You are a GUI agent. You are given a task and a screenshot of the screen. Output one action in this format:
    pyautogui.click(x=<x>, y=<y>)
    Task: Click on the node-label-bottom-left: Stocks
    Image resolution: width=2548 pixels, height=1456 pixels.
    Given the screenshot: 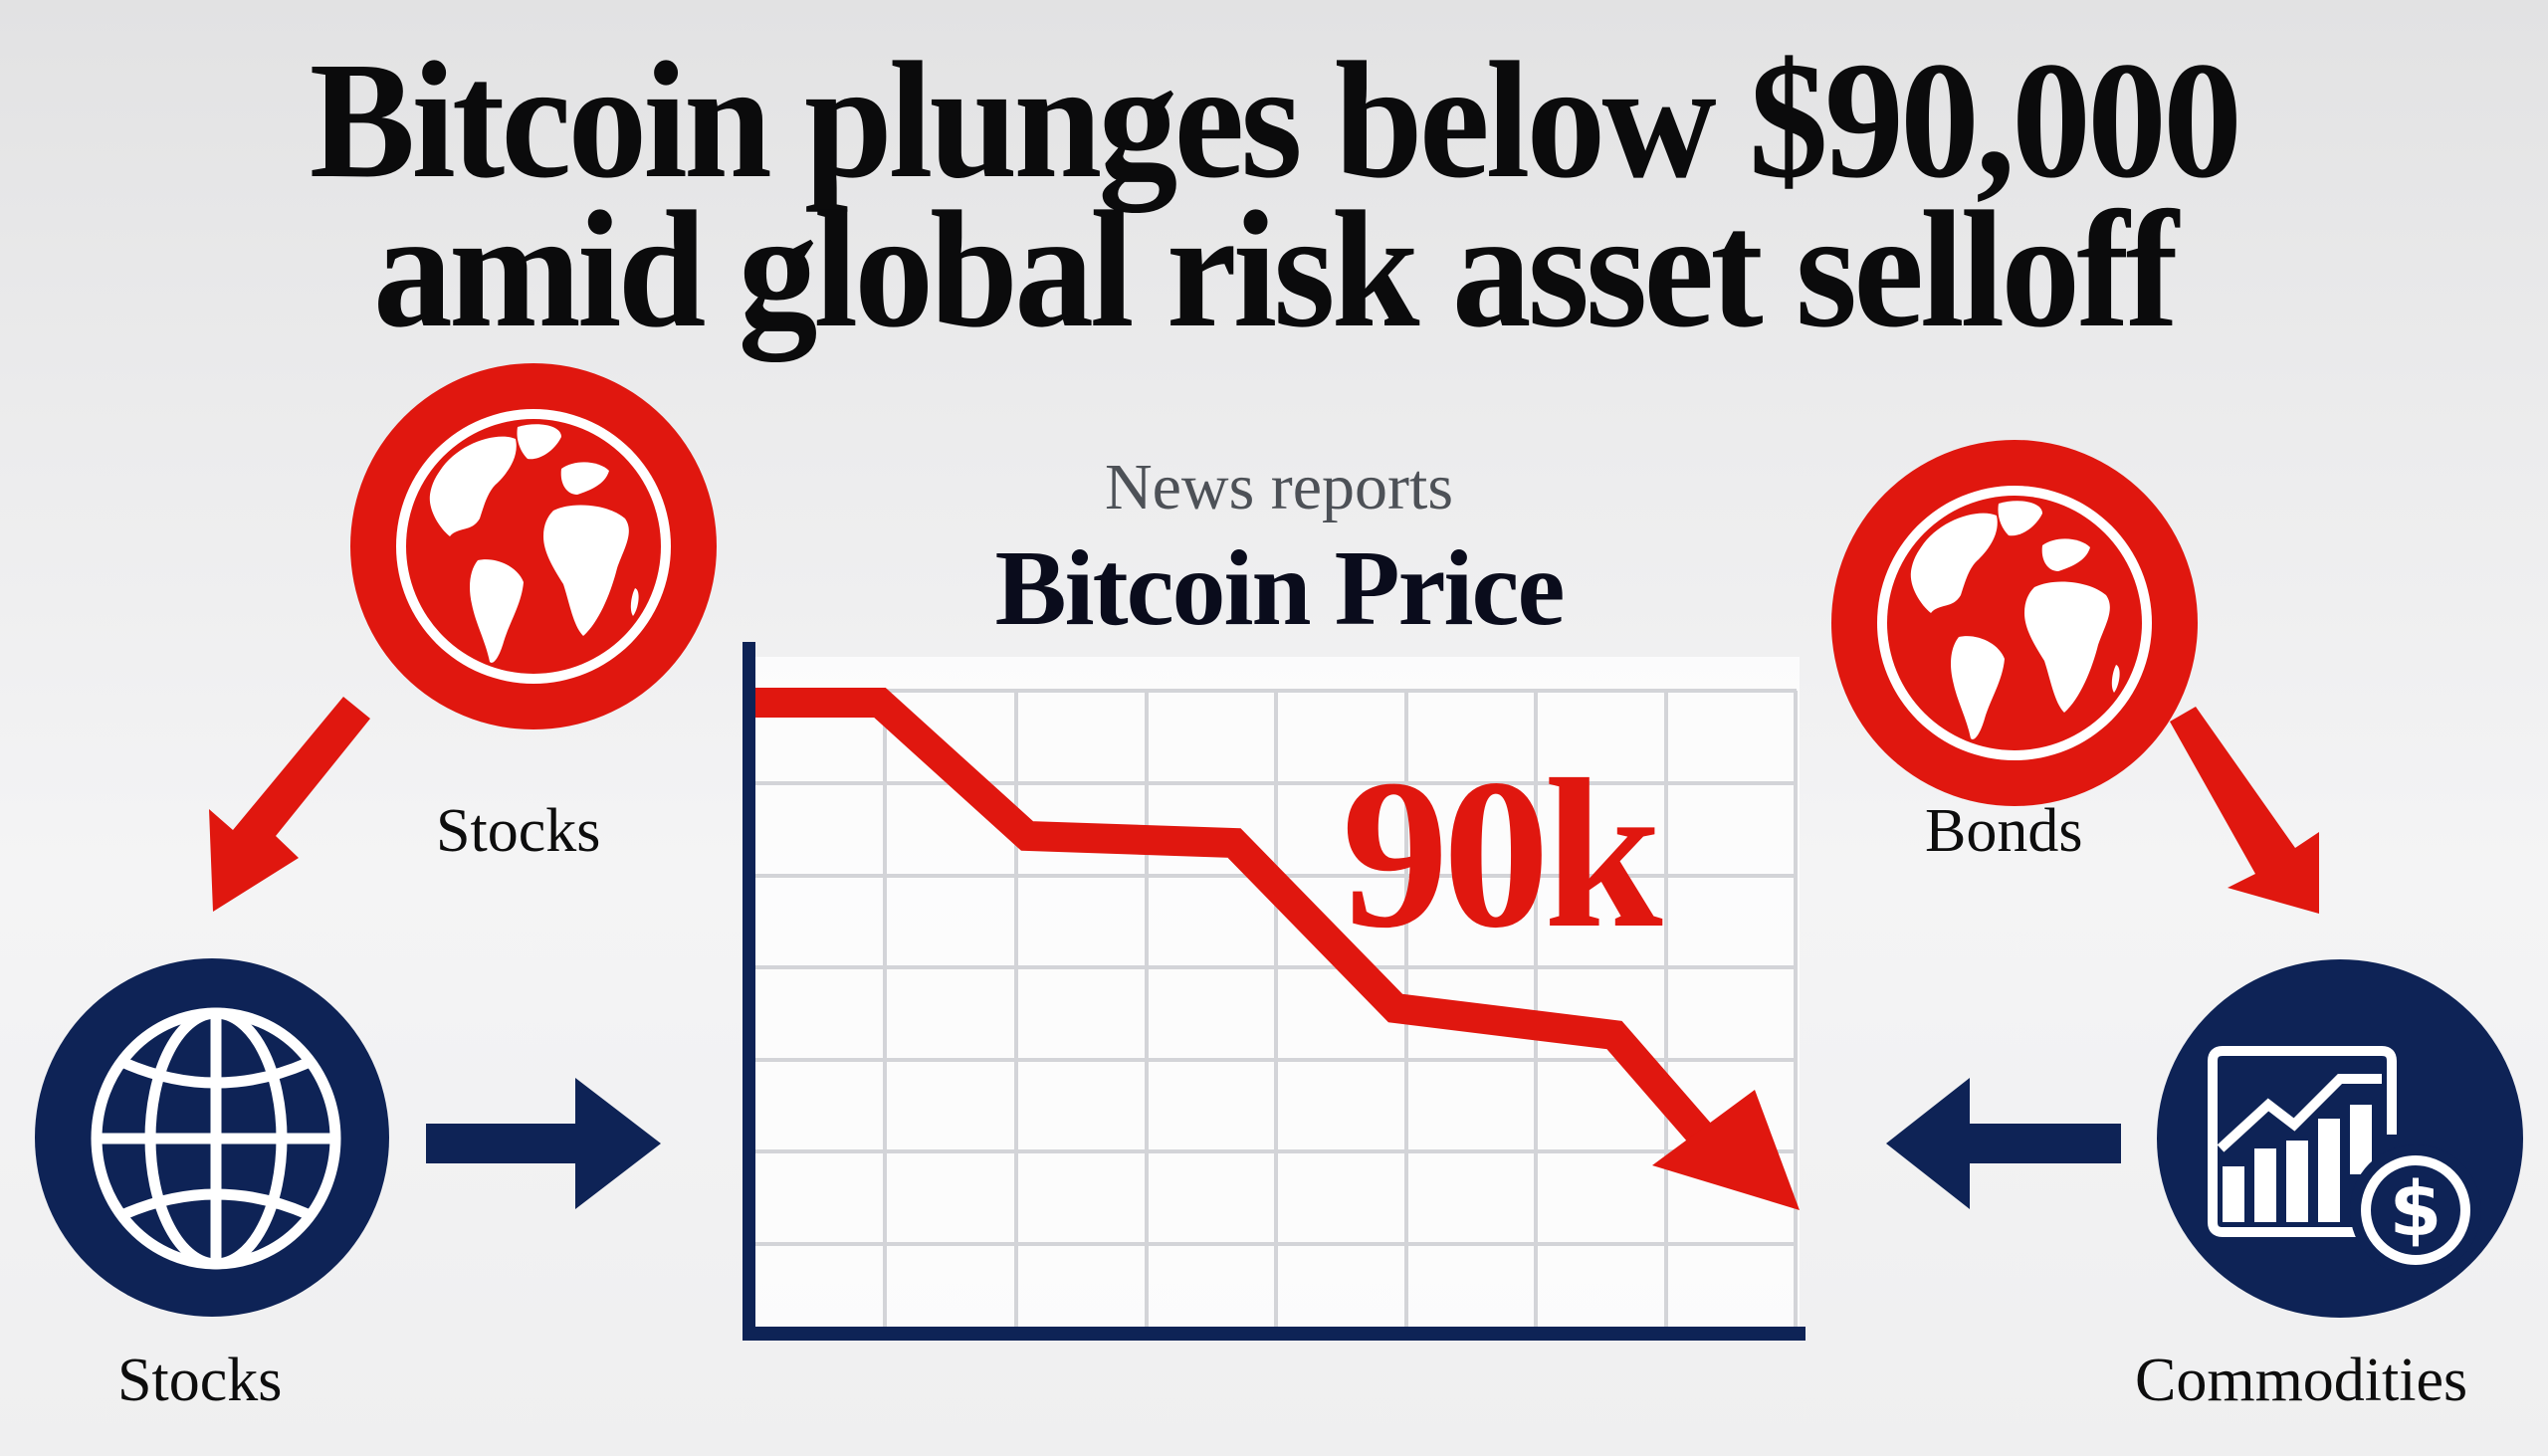 What is the action you would take?
    pyautogui.click(x=200, y=1380)
    